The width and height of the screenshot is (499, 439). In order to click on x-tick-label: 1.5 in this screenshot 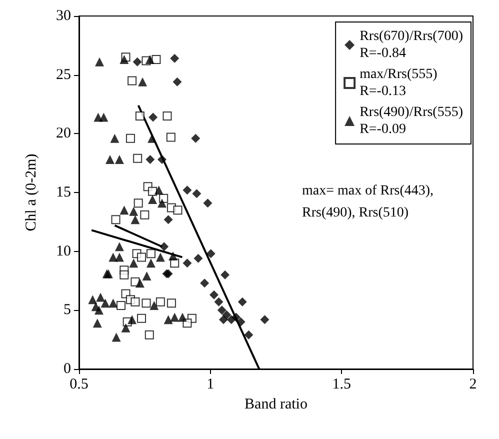, I will do `click(342, 384)`.